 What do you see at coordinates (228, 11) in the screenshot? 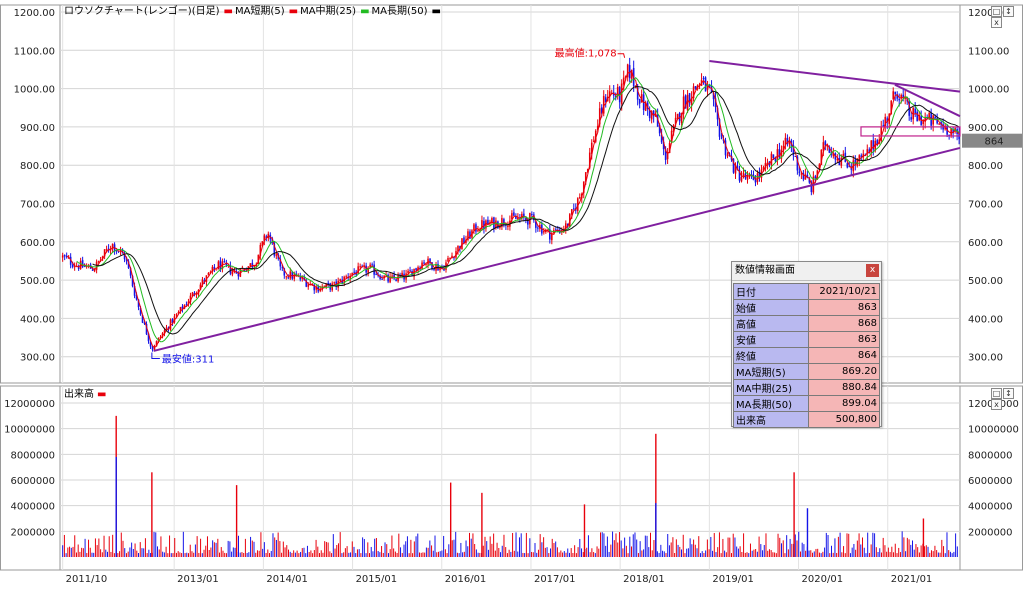
I see `legend-marker: ▬` at bounding box center [228, 11].